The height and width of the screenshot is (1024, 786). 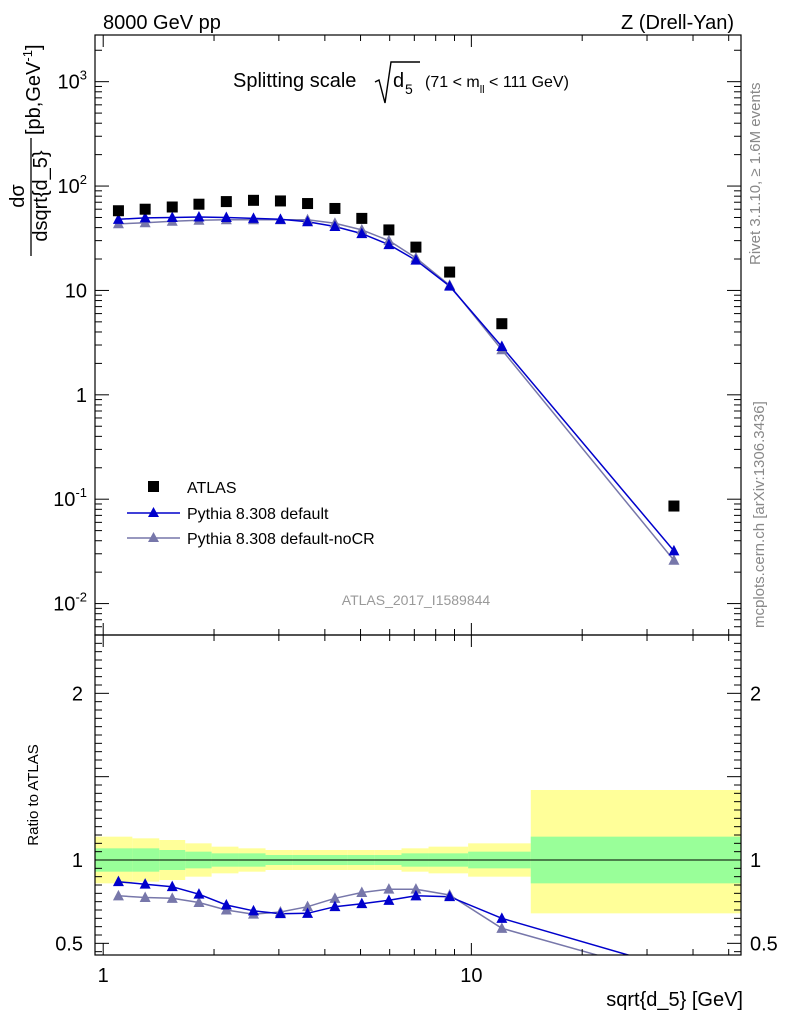 What do you see at coordinates (755, 174) in the screenshot?
I see `rivet-label: Rivet 3.1.10, ≥ 1.6M events` at bounding box center [755, 174].